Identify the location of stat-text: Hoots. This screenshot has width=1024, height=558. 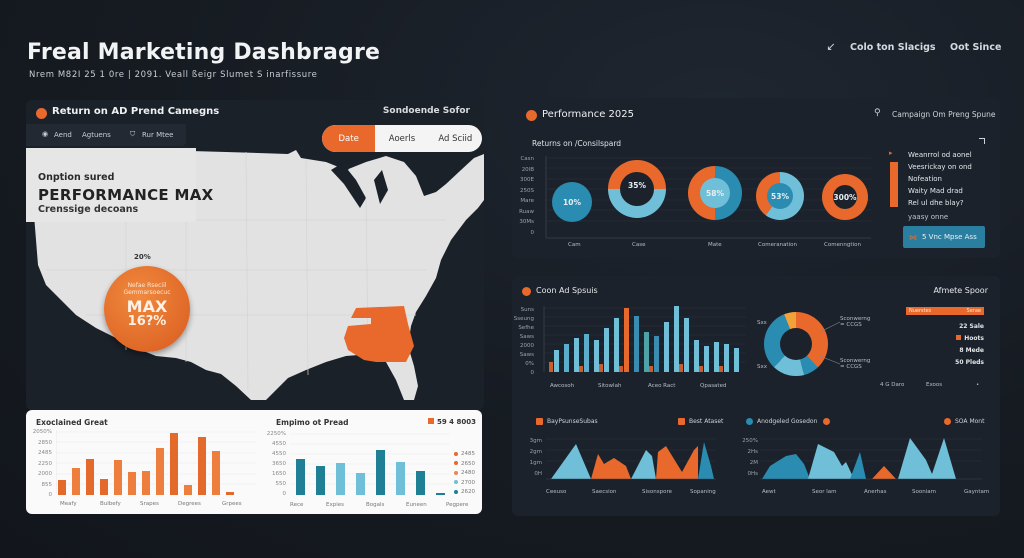
(974, 338).